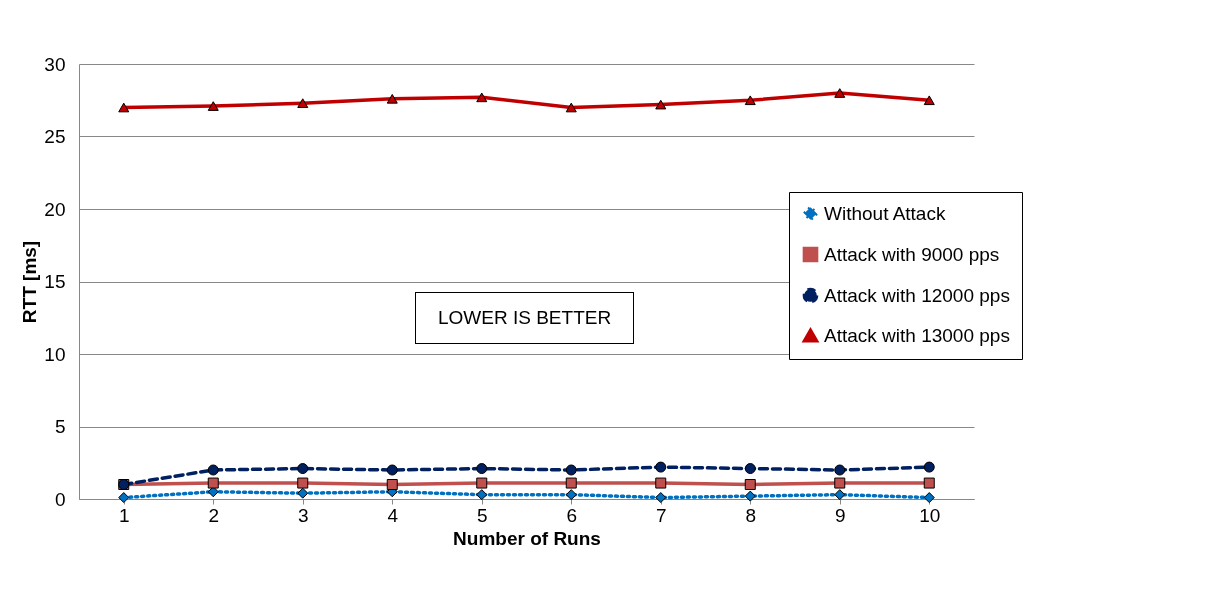 Image resolution: width=1206 pixels, height=590 pixels. Describe the element at coordinates (303, 515) in the screenshot. I see `x-tick-label: 3` at that location.